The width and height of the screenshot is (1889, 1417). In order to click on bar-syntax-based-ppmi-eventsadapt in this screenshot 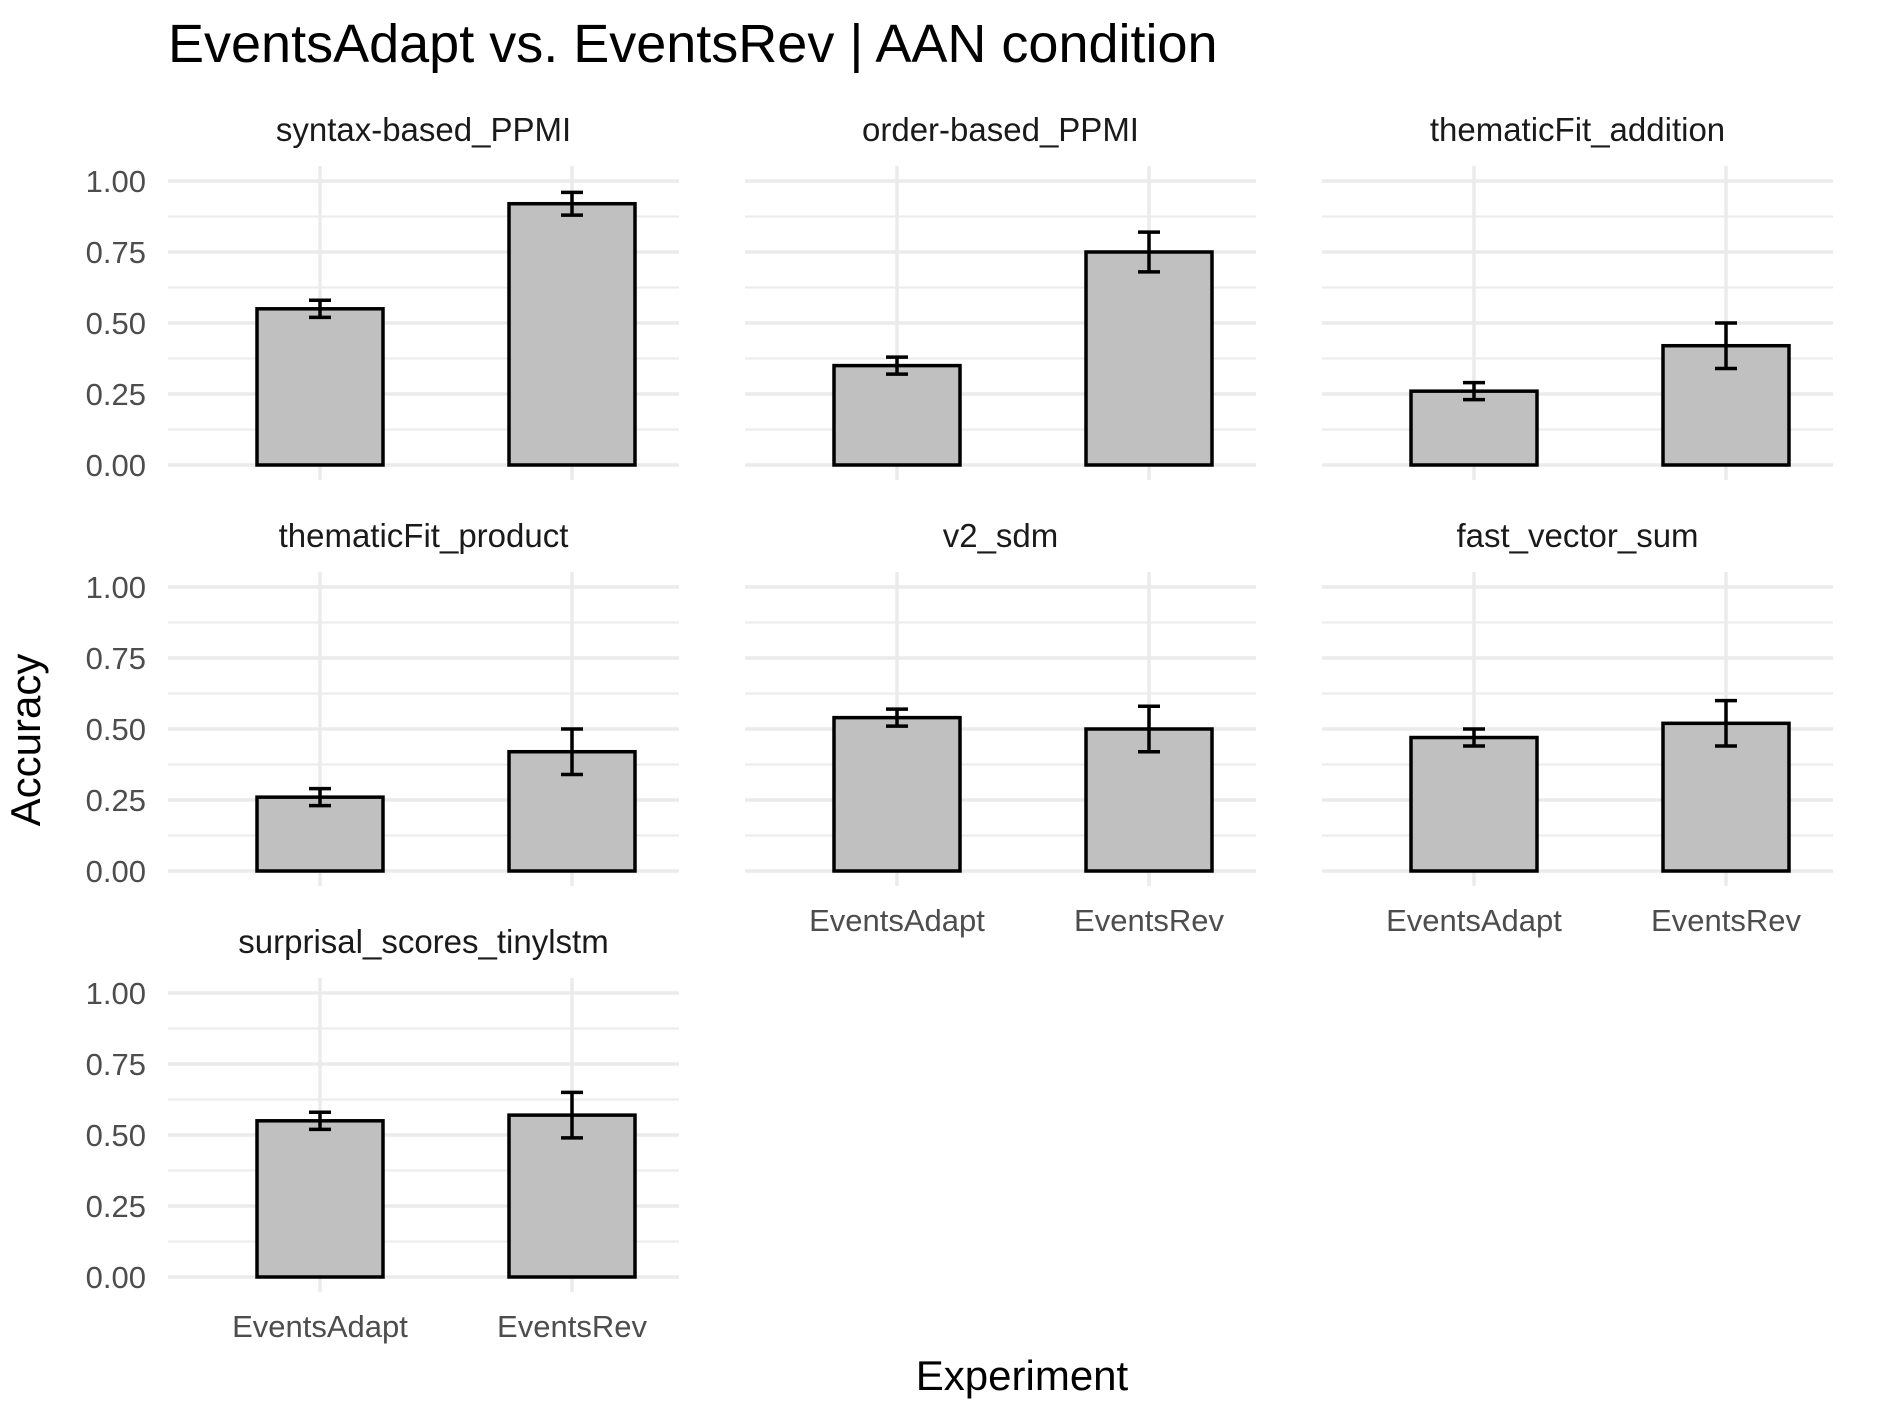, I will do `click(320, 387)`.